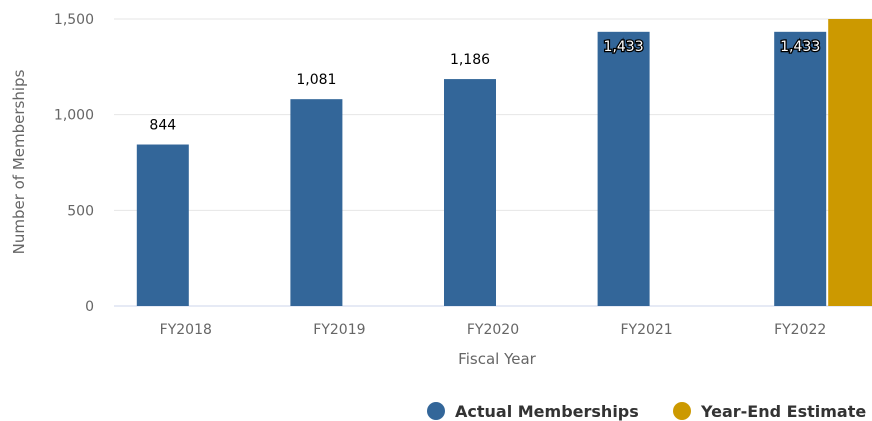  Describe the element at coordinates (74, 116) in the screenshot. I see `y-tick-label: 1,000` at that location.